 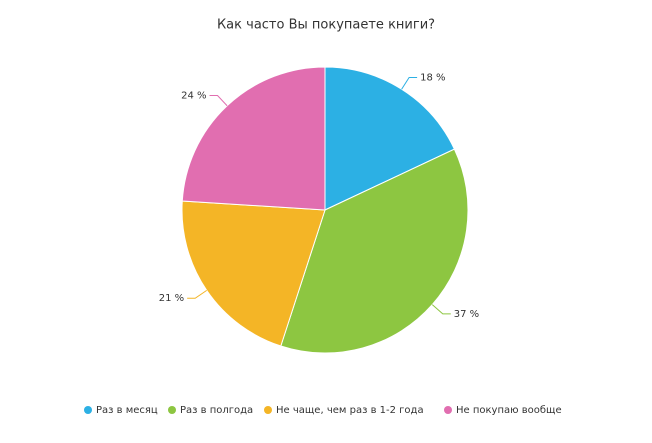 What do you see at coordinates (216, 410) in the screenshot?
I see `legend-label: Раз в полгода` at bounding box center [216, 410].